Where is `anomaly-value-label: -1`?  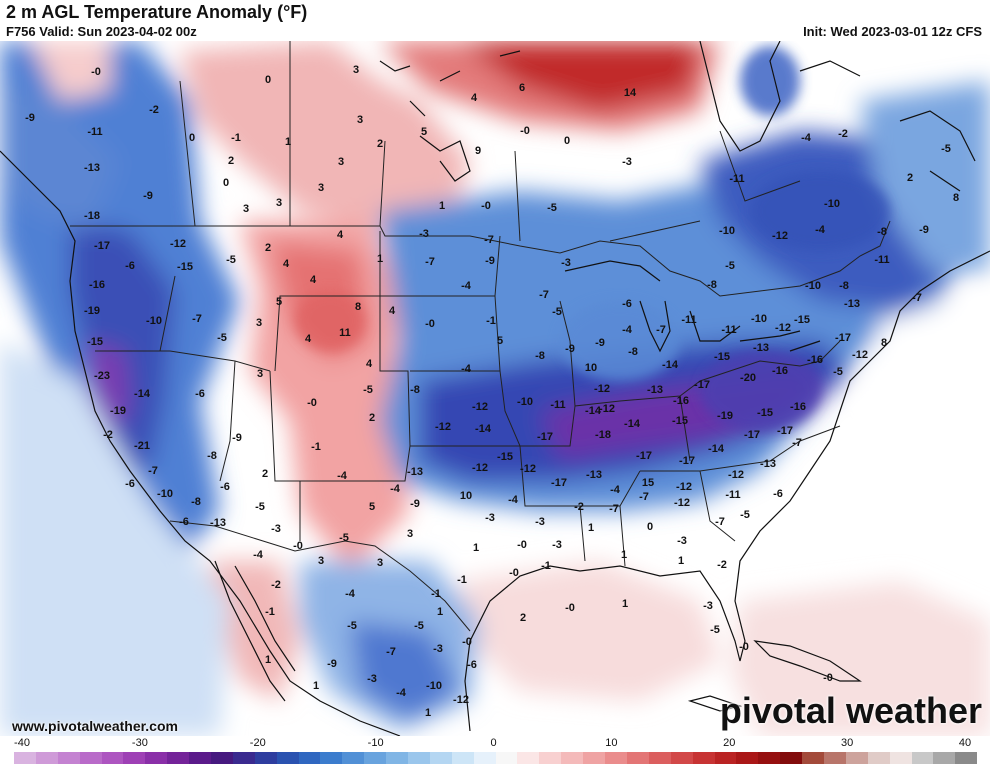 anomaly-value-label: -1 is located at coordinates (546, 566).